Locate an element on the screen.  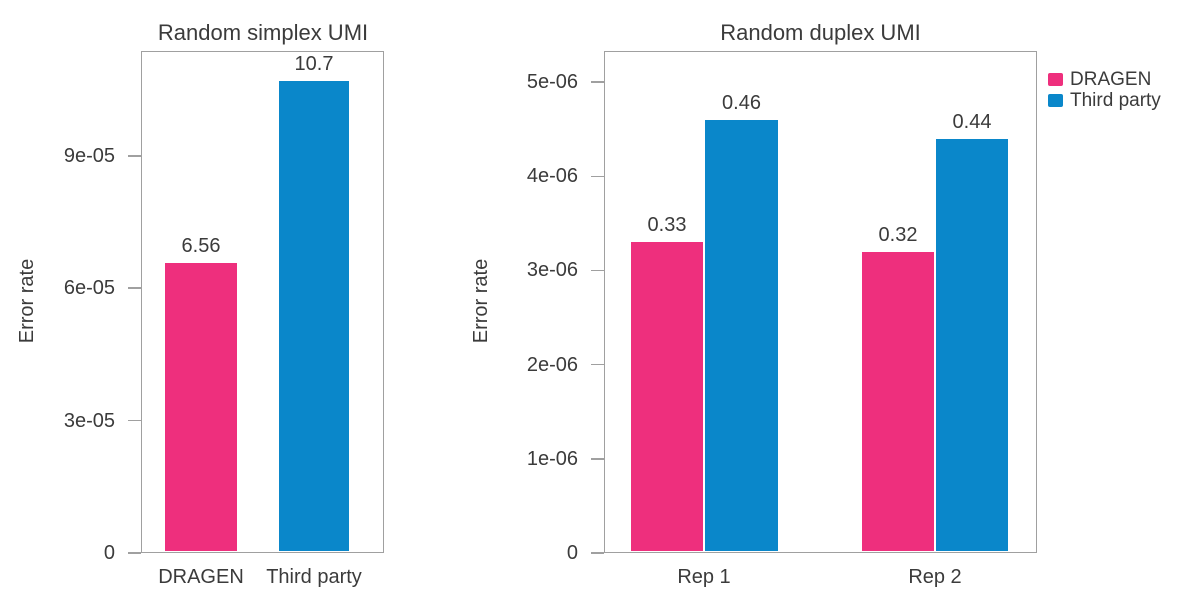
bar-value-label: 0.44 is located at coordinates (972, 121).